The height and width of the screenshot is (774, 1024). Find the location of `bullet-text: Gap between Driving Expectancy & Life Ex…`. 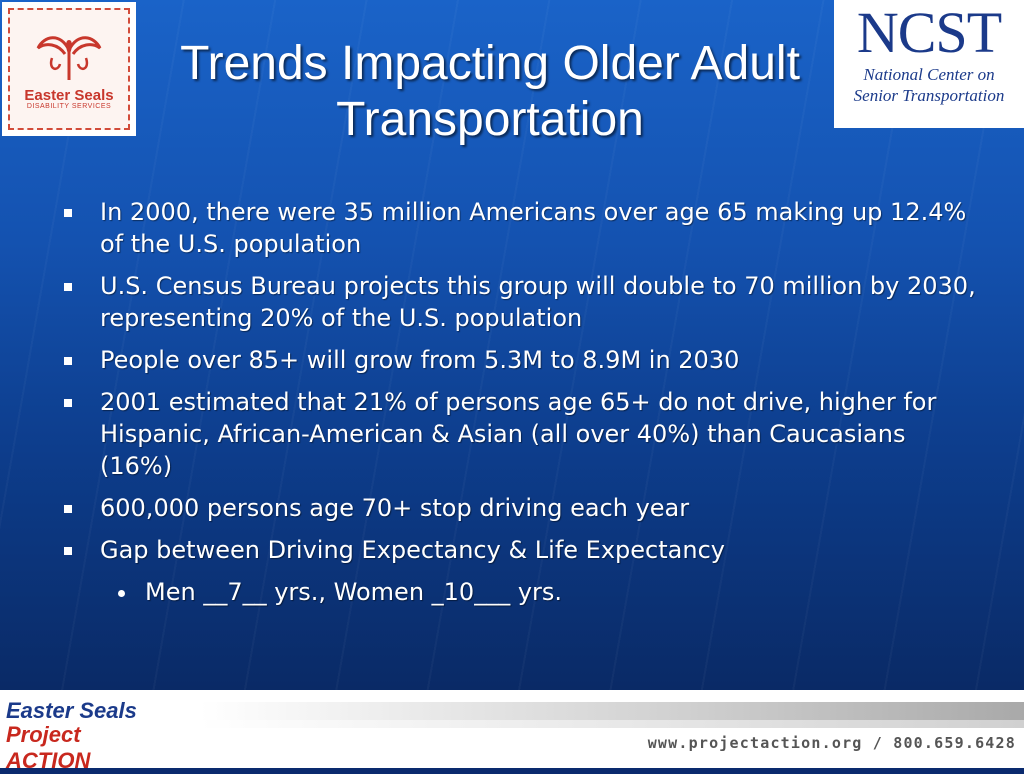

bullet-text: Gap between Driving Expectancy & Life Ex… is located at coordinates (412, 550).